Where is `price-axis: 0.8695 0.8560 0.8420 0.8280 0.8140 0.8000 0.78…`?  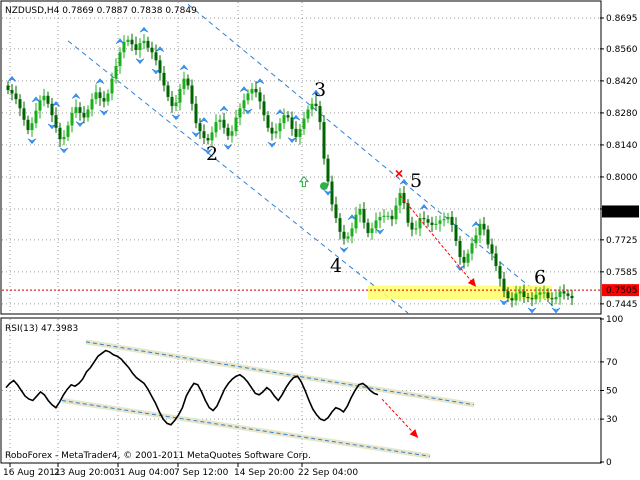
price-axis: 0.8695 0.8560 0.8420 0.8280 0.8140 0.8000 0.78… is located at coordinates (619, 162).